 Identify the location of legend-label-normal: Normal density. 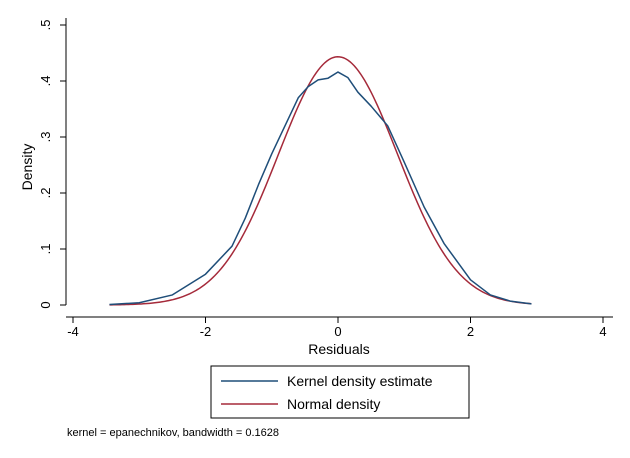
(333, 404).